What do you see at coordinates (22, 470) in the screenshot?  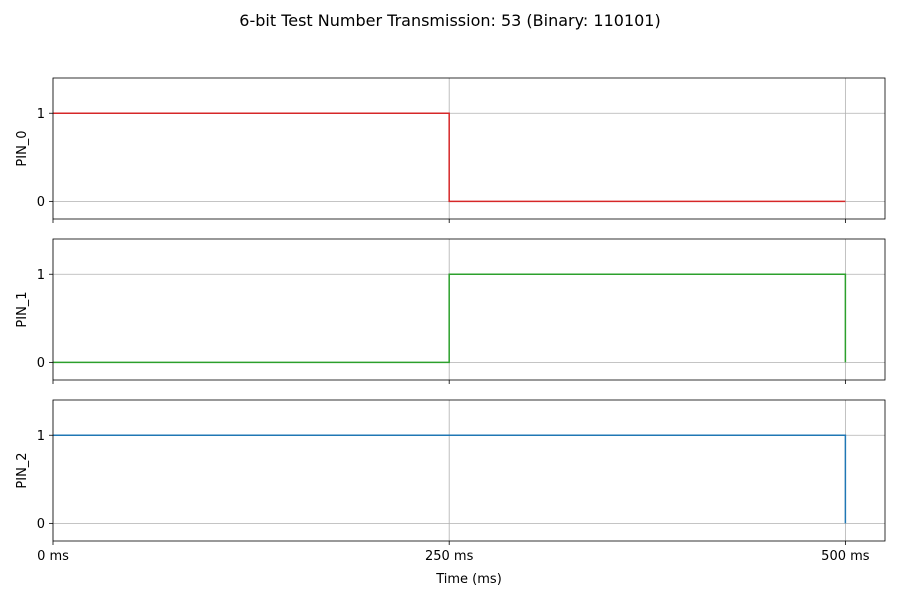 I see `y-axis-label: PIN_2` at bounding box center [22, 470].